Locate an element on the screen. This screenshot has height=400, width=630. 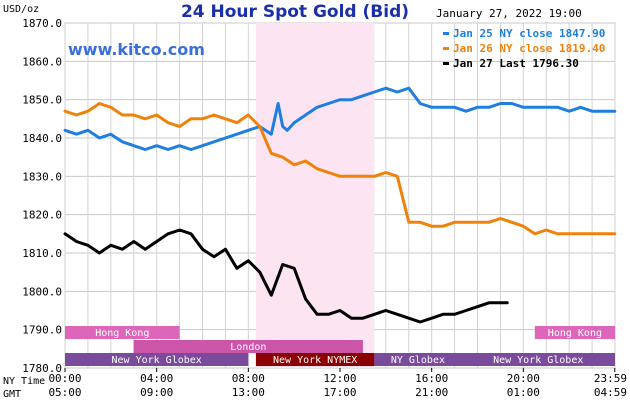
chart-title: 24 Hour Spot Gold (Bid) is located at coordinates (295, 12).